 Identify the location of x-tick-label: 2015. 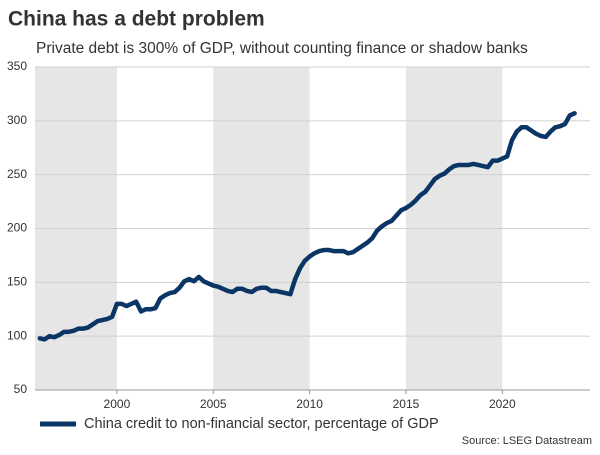
(406, 404).